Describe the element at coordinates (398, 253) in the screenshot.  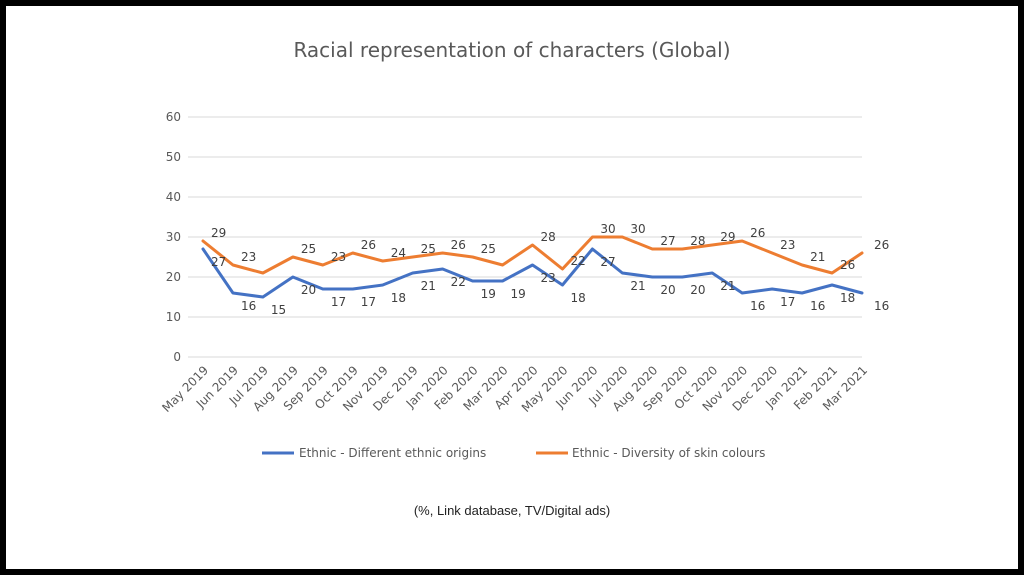
I see `data-label: 24` at that location.